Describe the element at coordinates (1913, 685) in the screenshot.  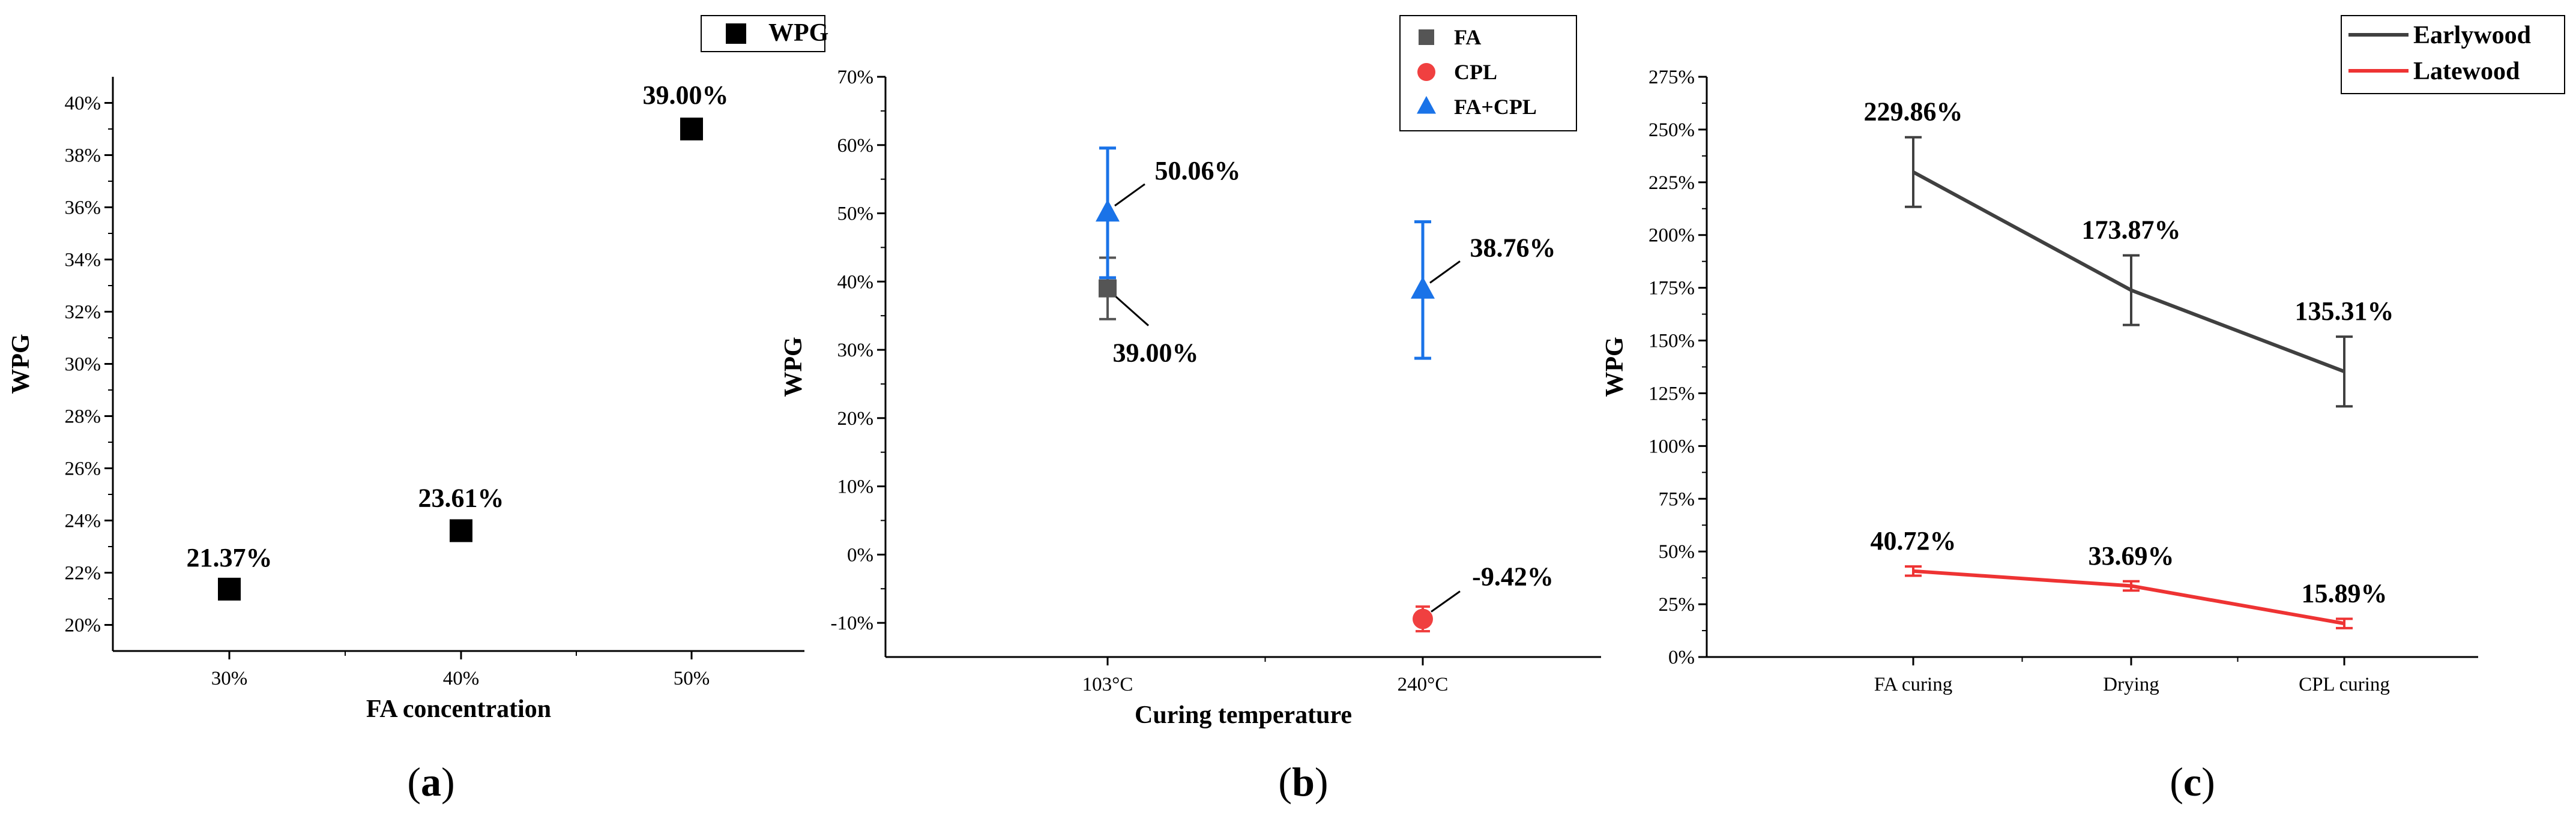
I see `x-tick-label: FA curing` at that location.